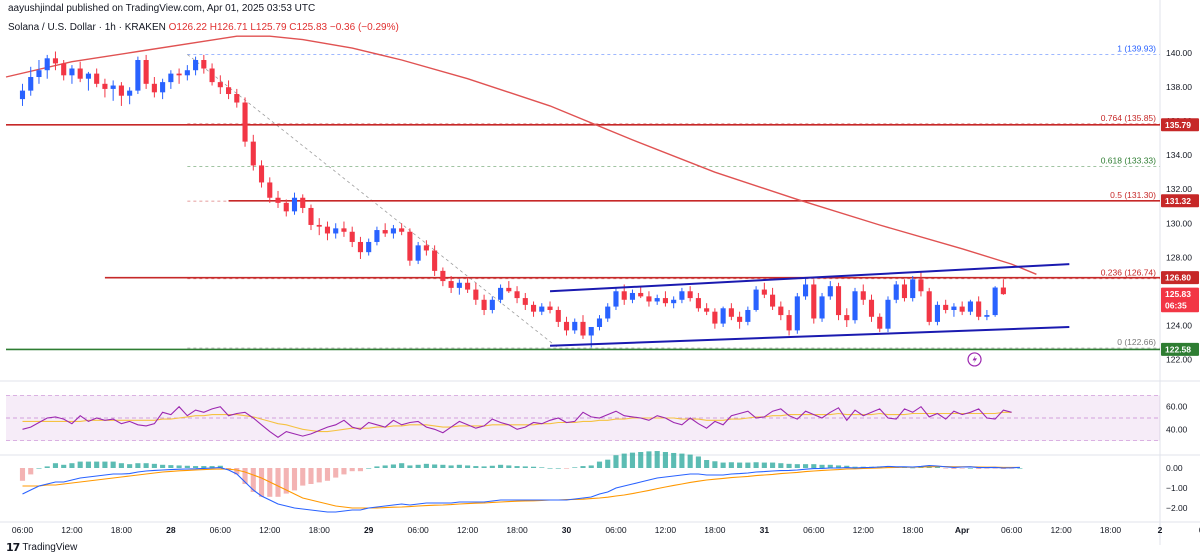 The height and width of the screenshot is (560, 1200). Describe the element at coordinates (1128, 161) in the screenshot. I see `fib-level-label: 0.618 (133.33)` at that location.